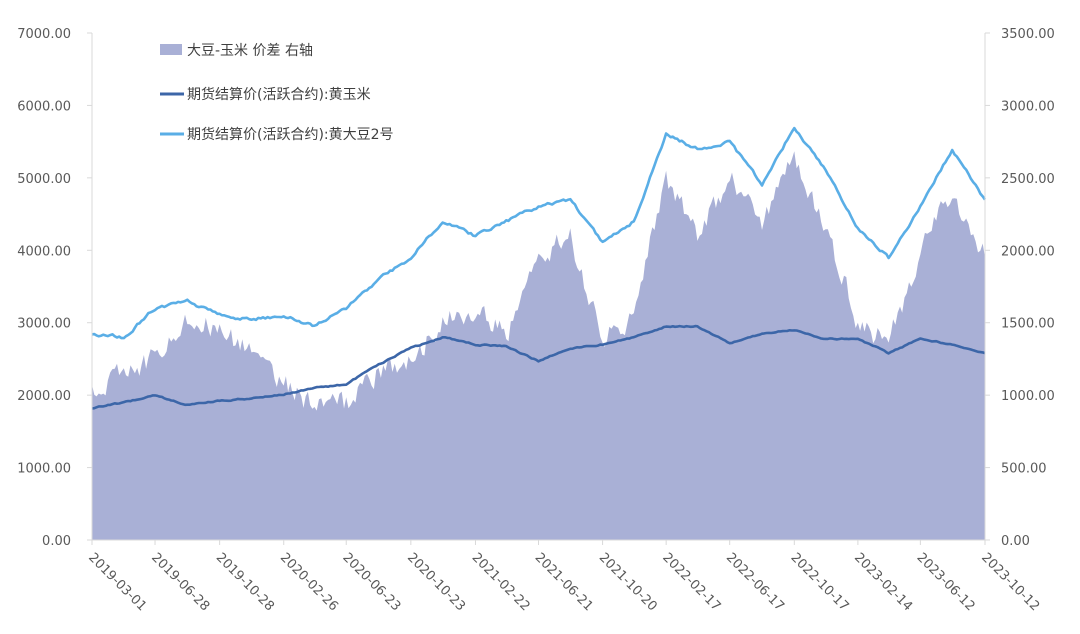 The image size is (1080, 634). Describe the element at coordinates (1028, 324) in the screenshot. I see `y-right-tick-label: 1500.00` at that location.